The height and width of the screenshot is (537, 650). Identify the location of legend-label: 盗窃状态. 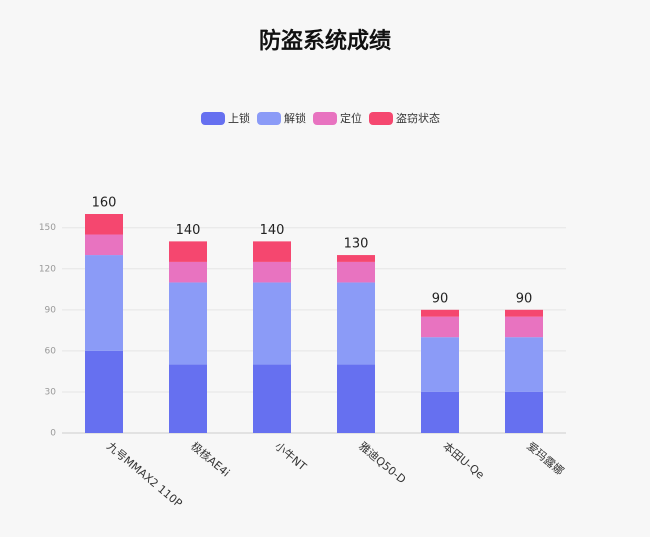
(418, 118).